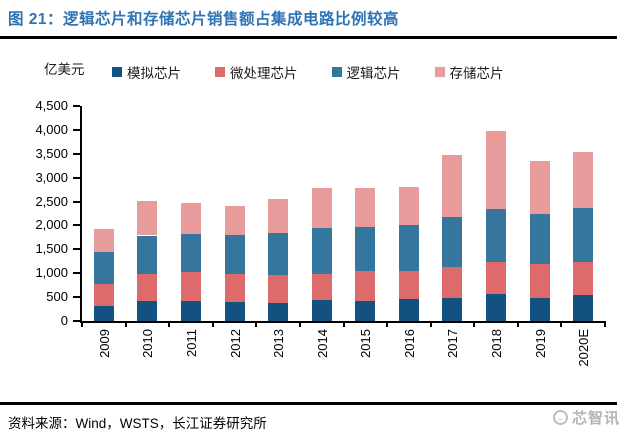 This screenshot has height=445, width=628. What do you see at coordinates (104, 343) in the screenshot?
I see `x-axis-category-label: 2009` at bounding box center [104, 343].